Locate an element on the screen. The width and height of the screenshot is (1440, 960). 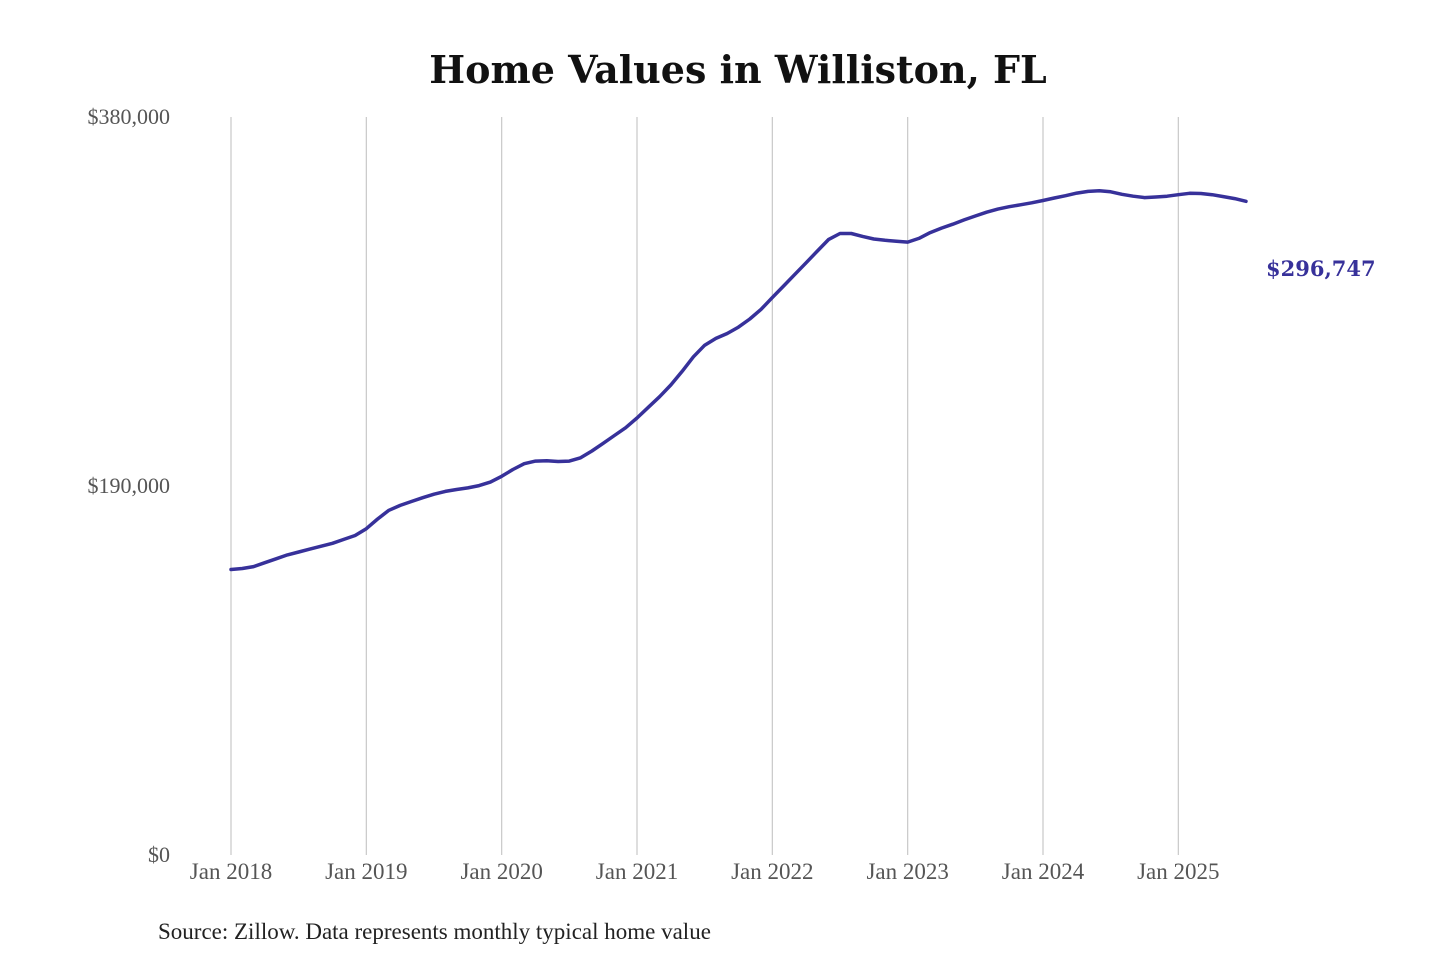
y-axis-ticks: $0 $190,000 $380,000 is located at coordinates (129, 485).